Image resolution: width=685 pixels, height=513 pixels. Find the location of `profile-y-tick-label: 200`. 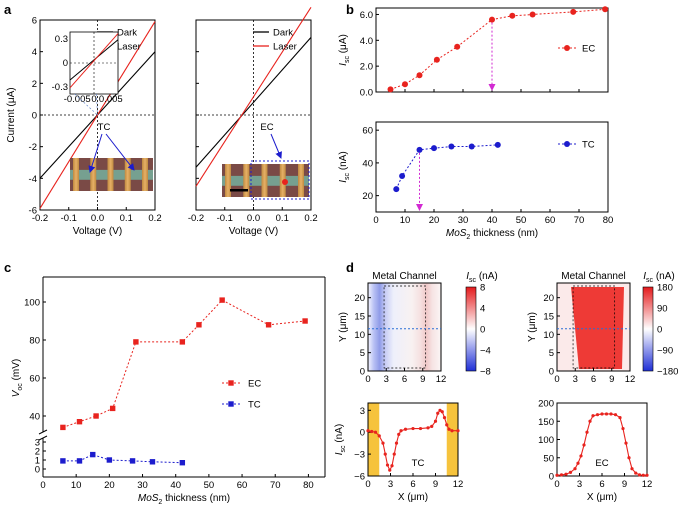

profile-y-tick-label: 200 is located at coordinates (546, 404).